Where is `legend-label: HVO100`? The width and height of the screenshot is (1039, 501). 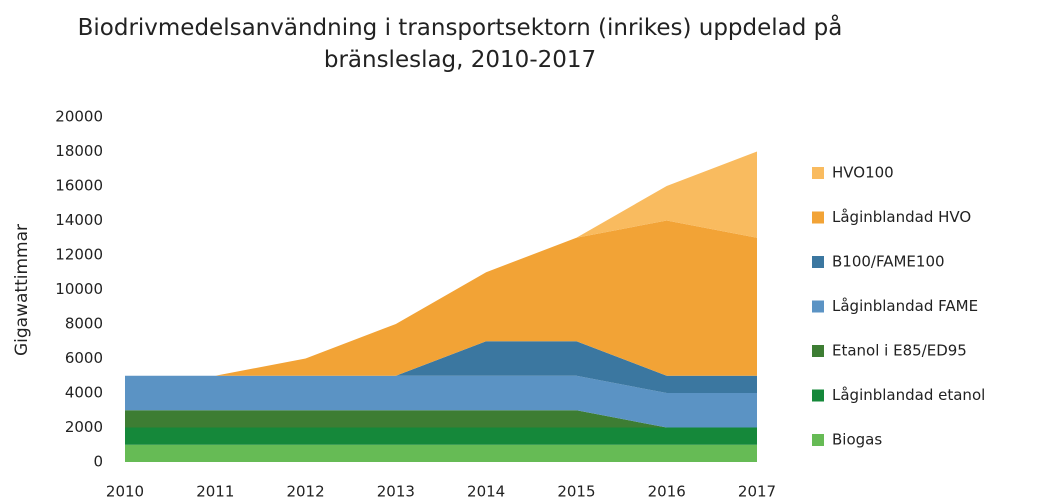
legend-label: HVO100 is located at coordinates (863, 173).